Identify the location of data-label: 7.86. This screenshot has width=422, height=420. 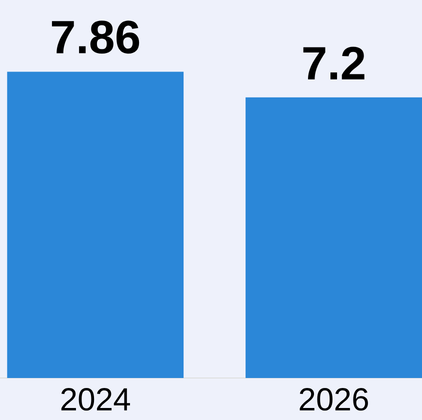
(96, 37).